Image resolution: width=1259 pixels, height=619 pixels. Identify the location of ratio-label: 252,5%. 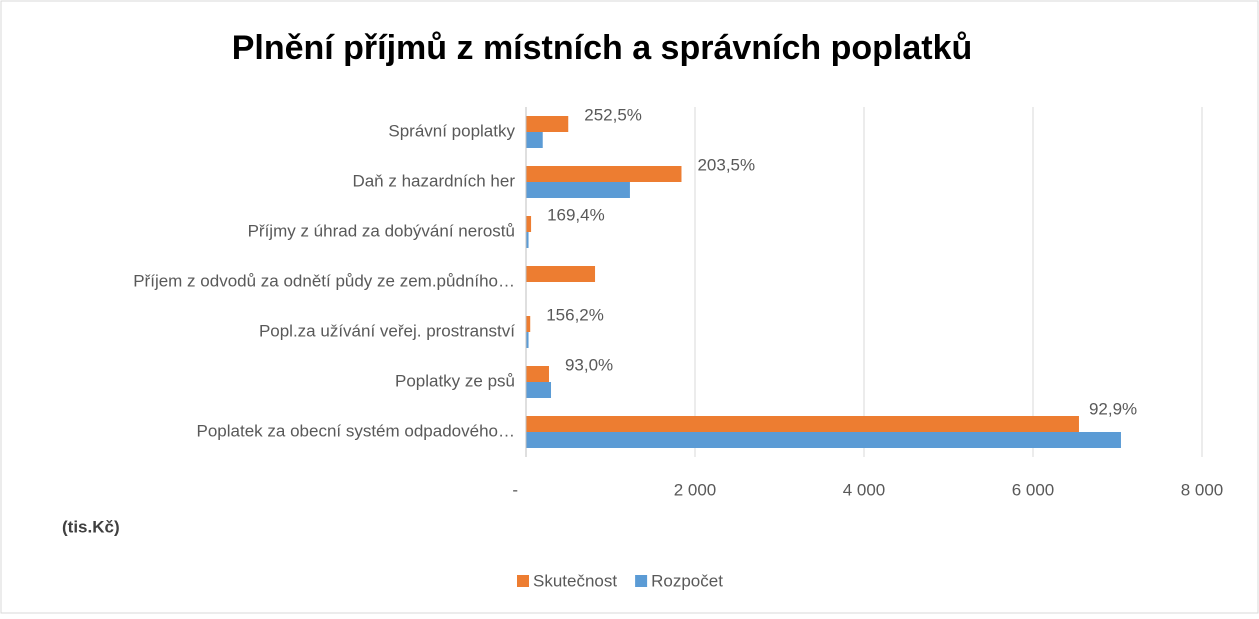
(613, 114).